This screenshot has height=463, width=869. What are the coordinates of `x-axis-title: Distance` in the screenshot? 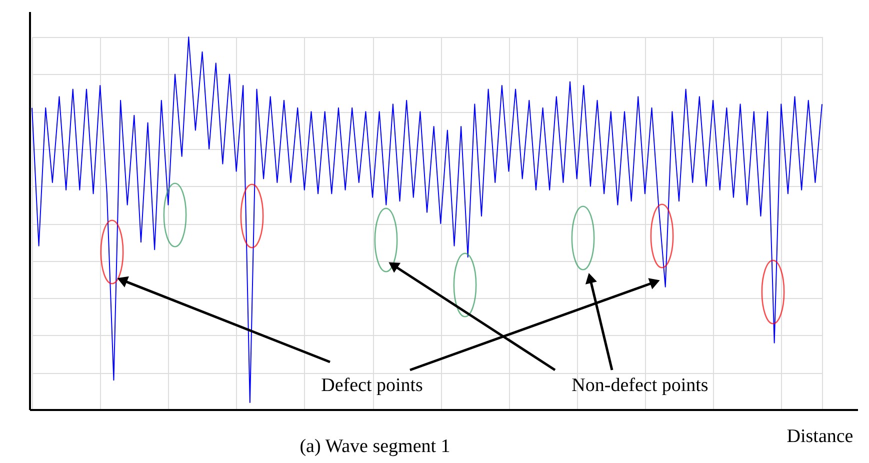 It's located at (820, 436).